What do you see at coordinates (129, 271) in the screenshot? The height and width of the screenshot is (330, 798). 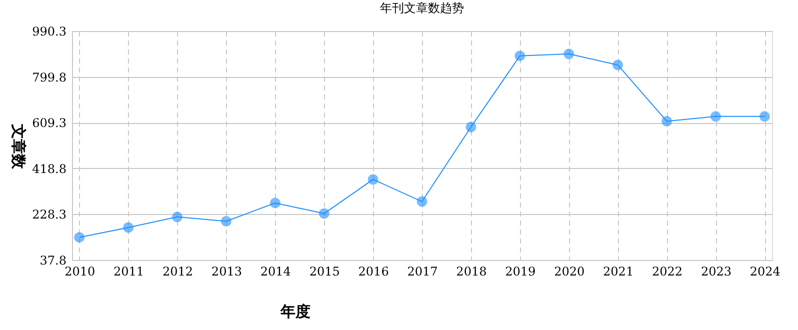 I see `x-tick-label: 2011` at bounding box center [129, 271].